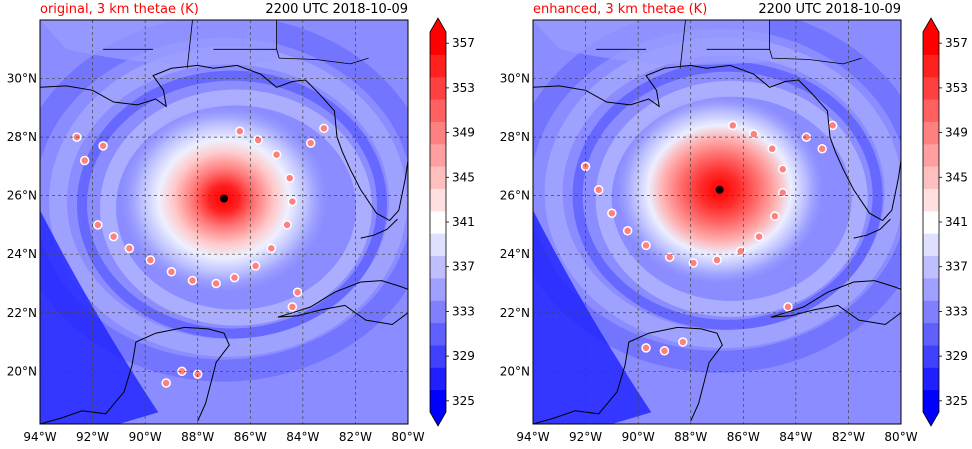 This screenshot has width=972, height=449. What do you see at coordinates (620, 9) in the screenshot?
I see `panel-title-left: enhanced, 3 km thetae (K)` at bounding box center [620, 9].